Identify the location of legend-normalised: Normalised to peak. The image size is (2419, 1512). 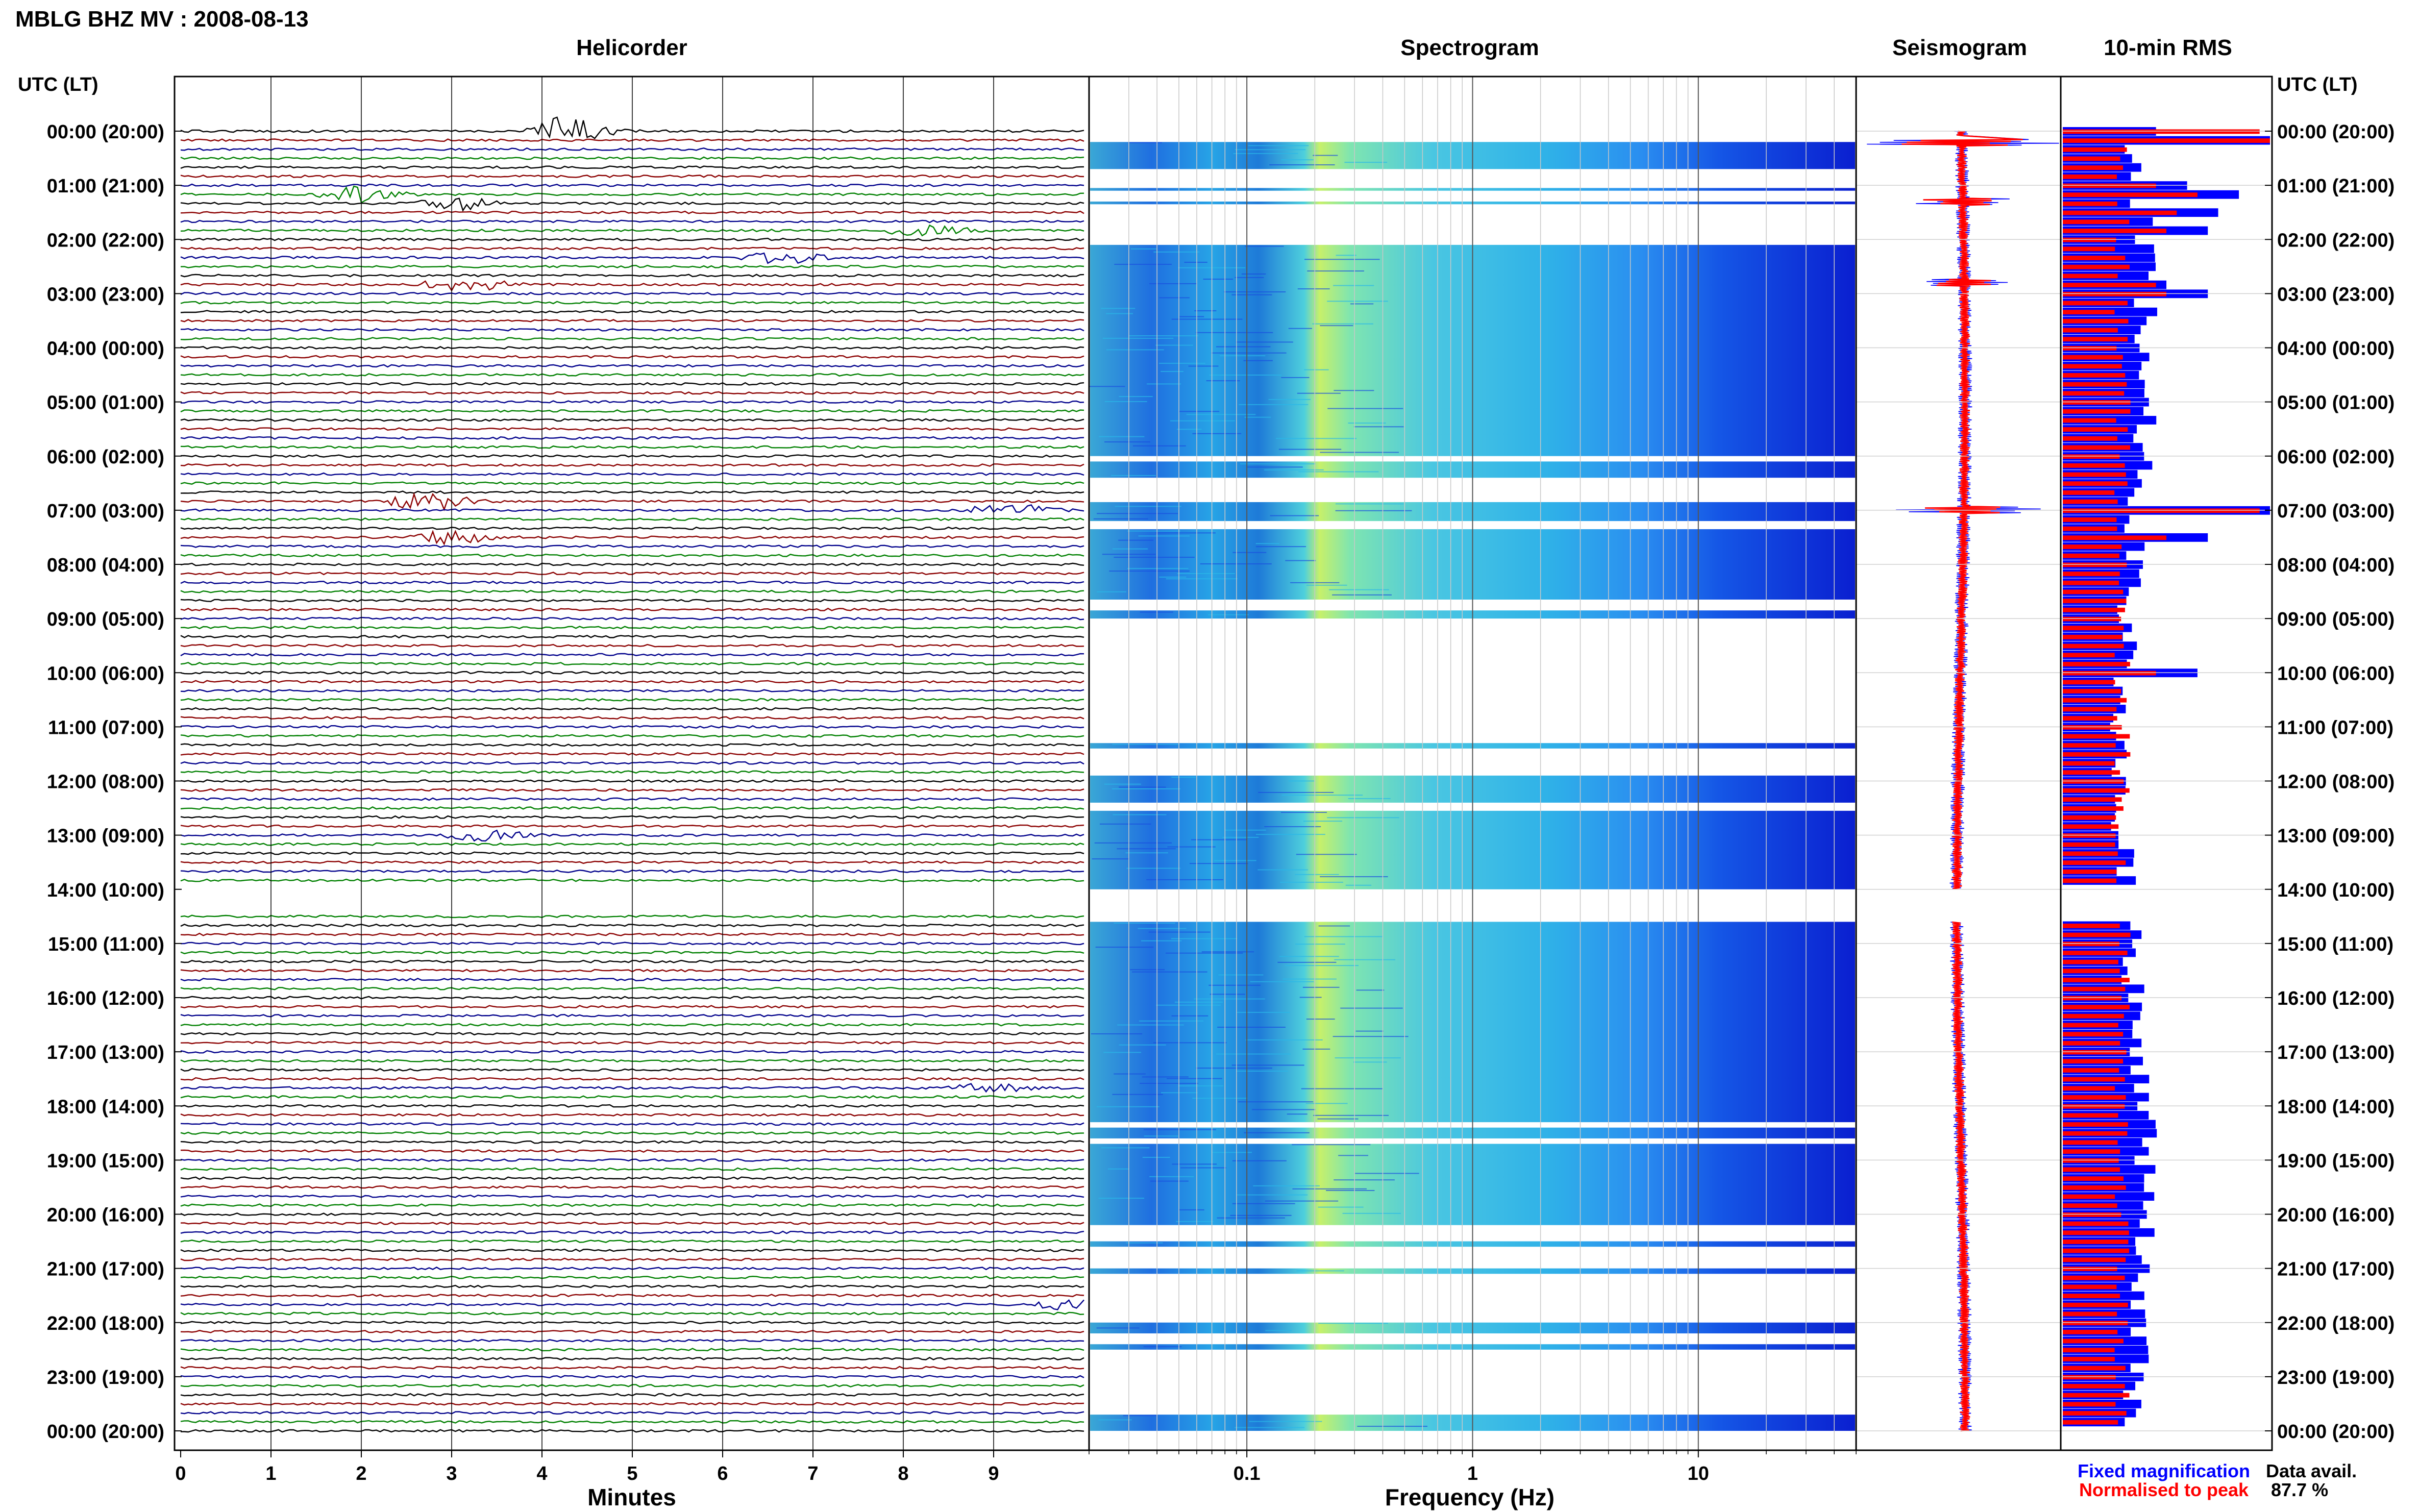
(2164, 1489).